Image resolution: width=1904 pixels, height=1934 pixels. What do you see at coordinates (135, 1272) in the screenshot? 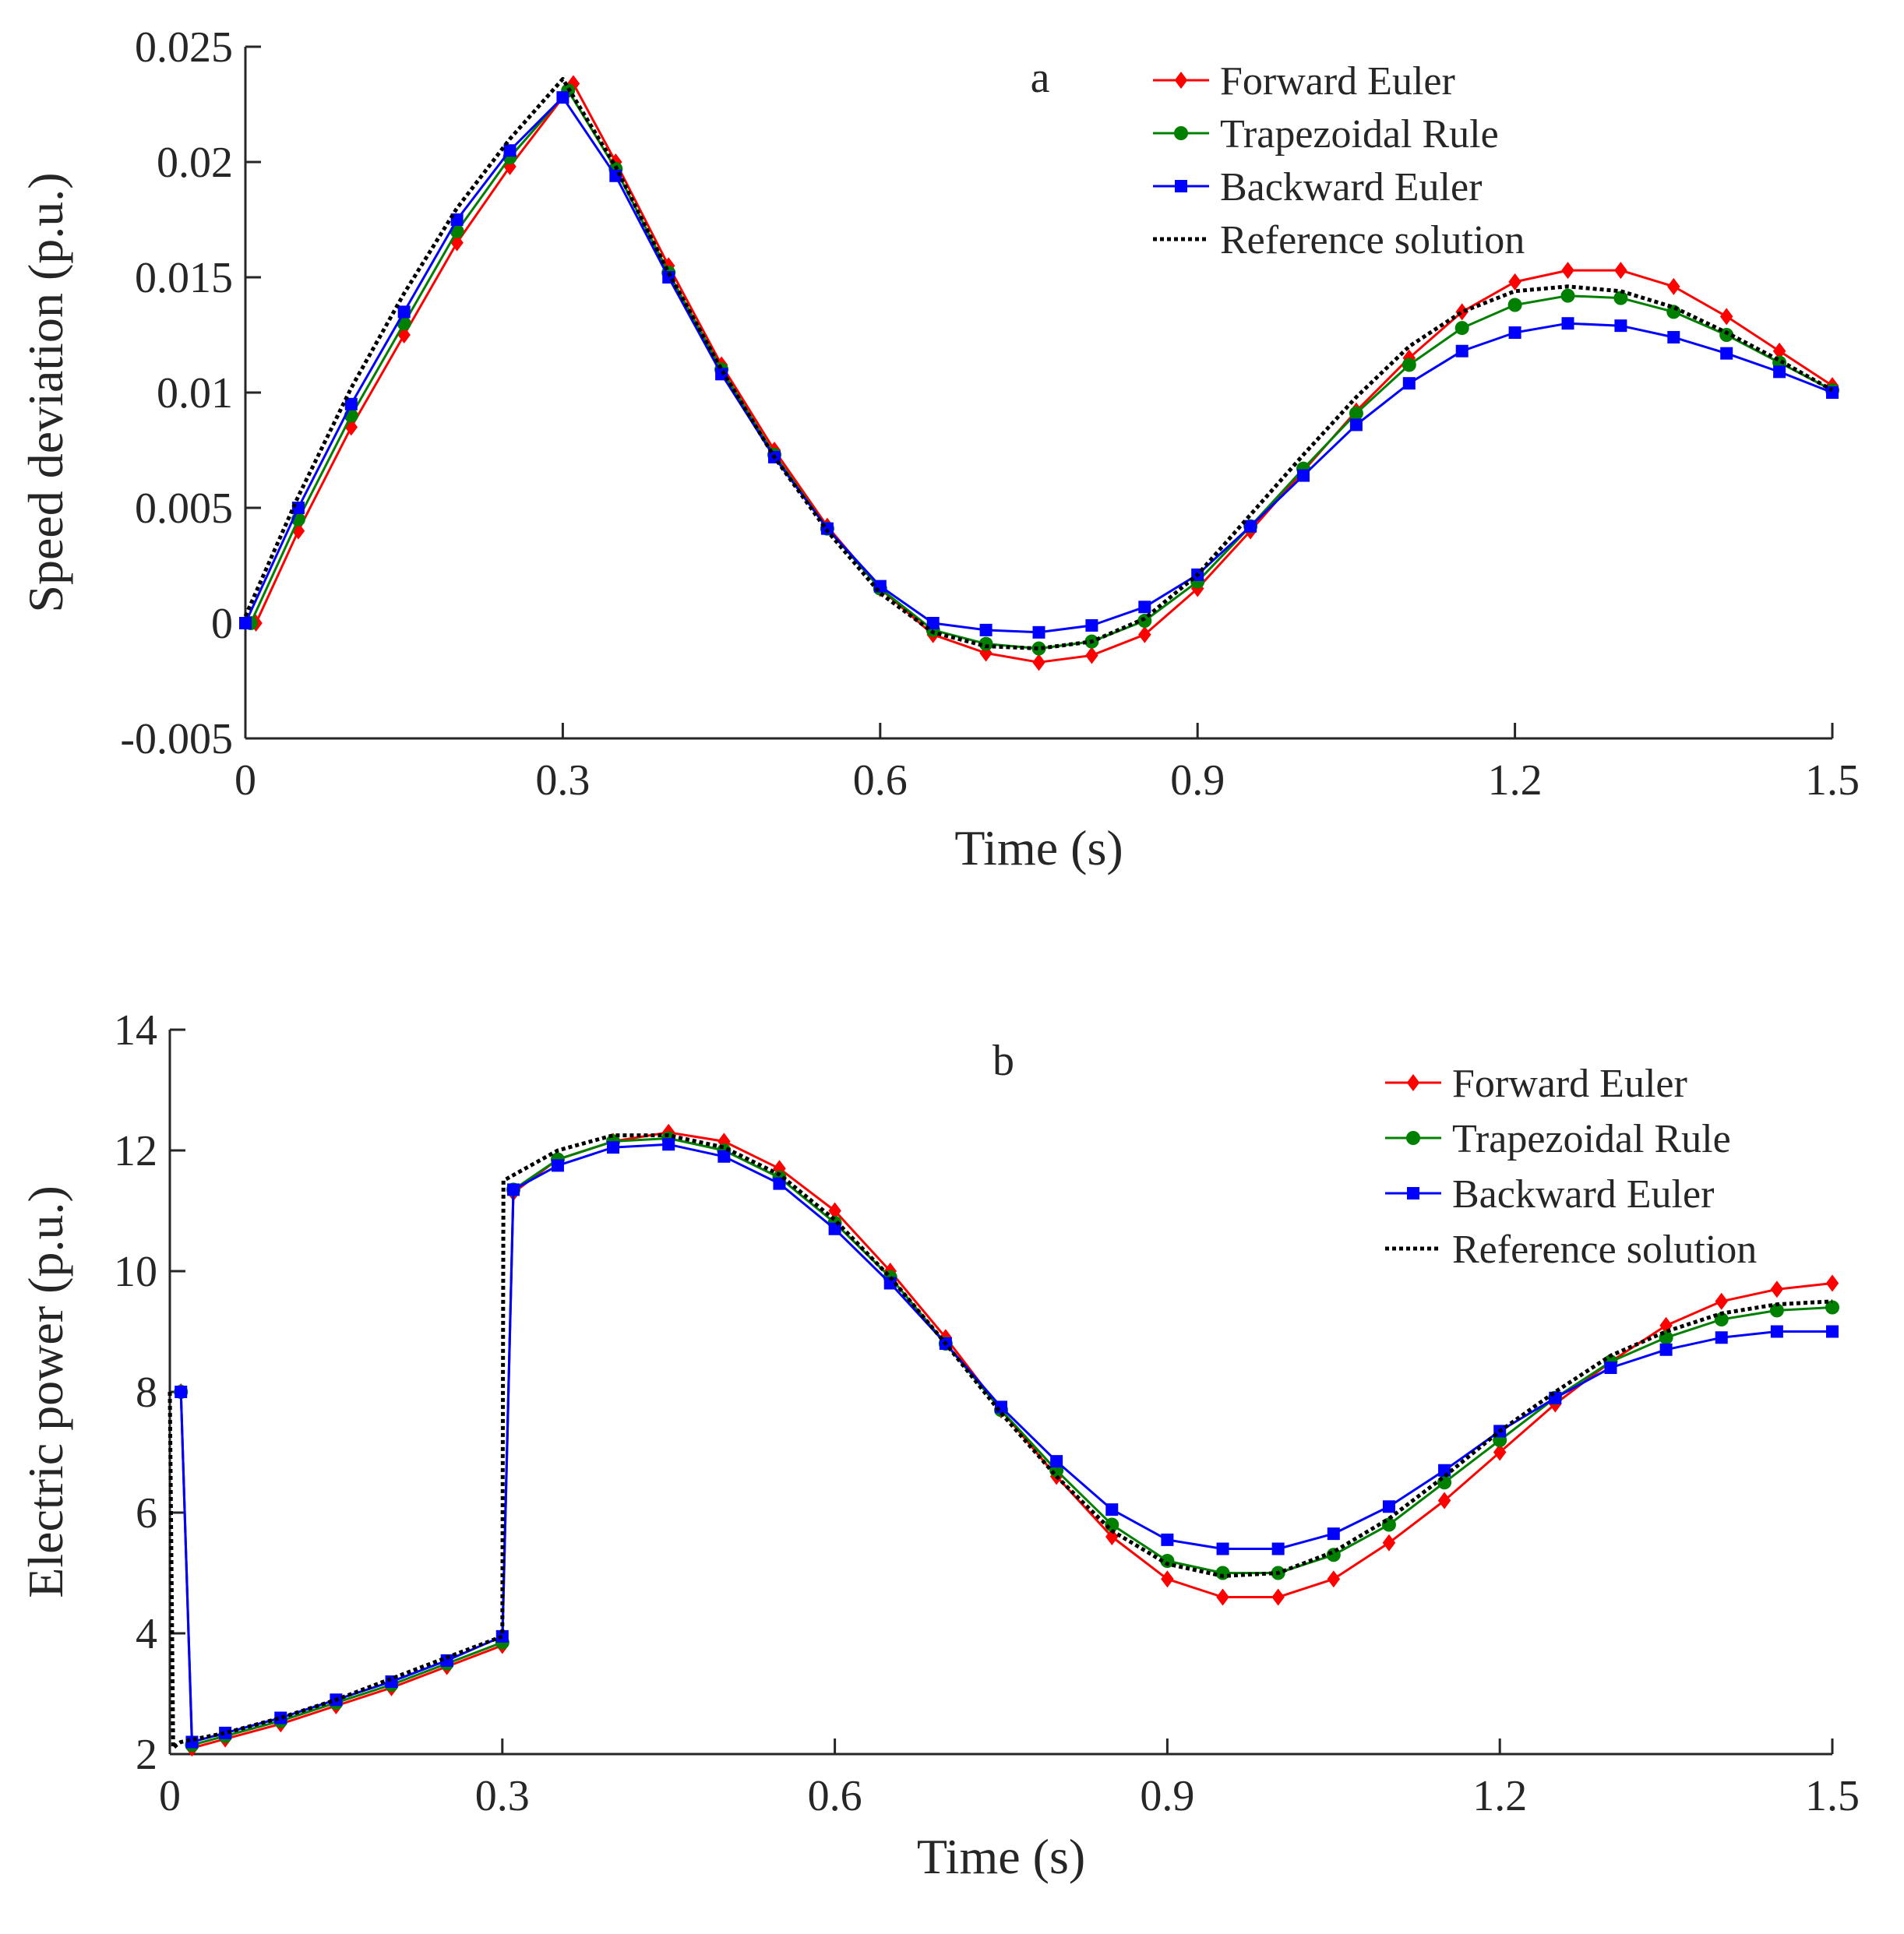
I see `y-tick-label-b: 10` at bounding box center [135, 1272].